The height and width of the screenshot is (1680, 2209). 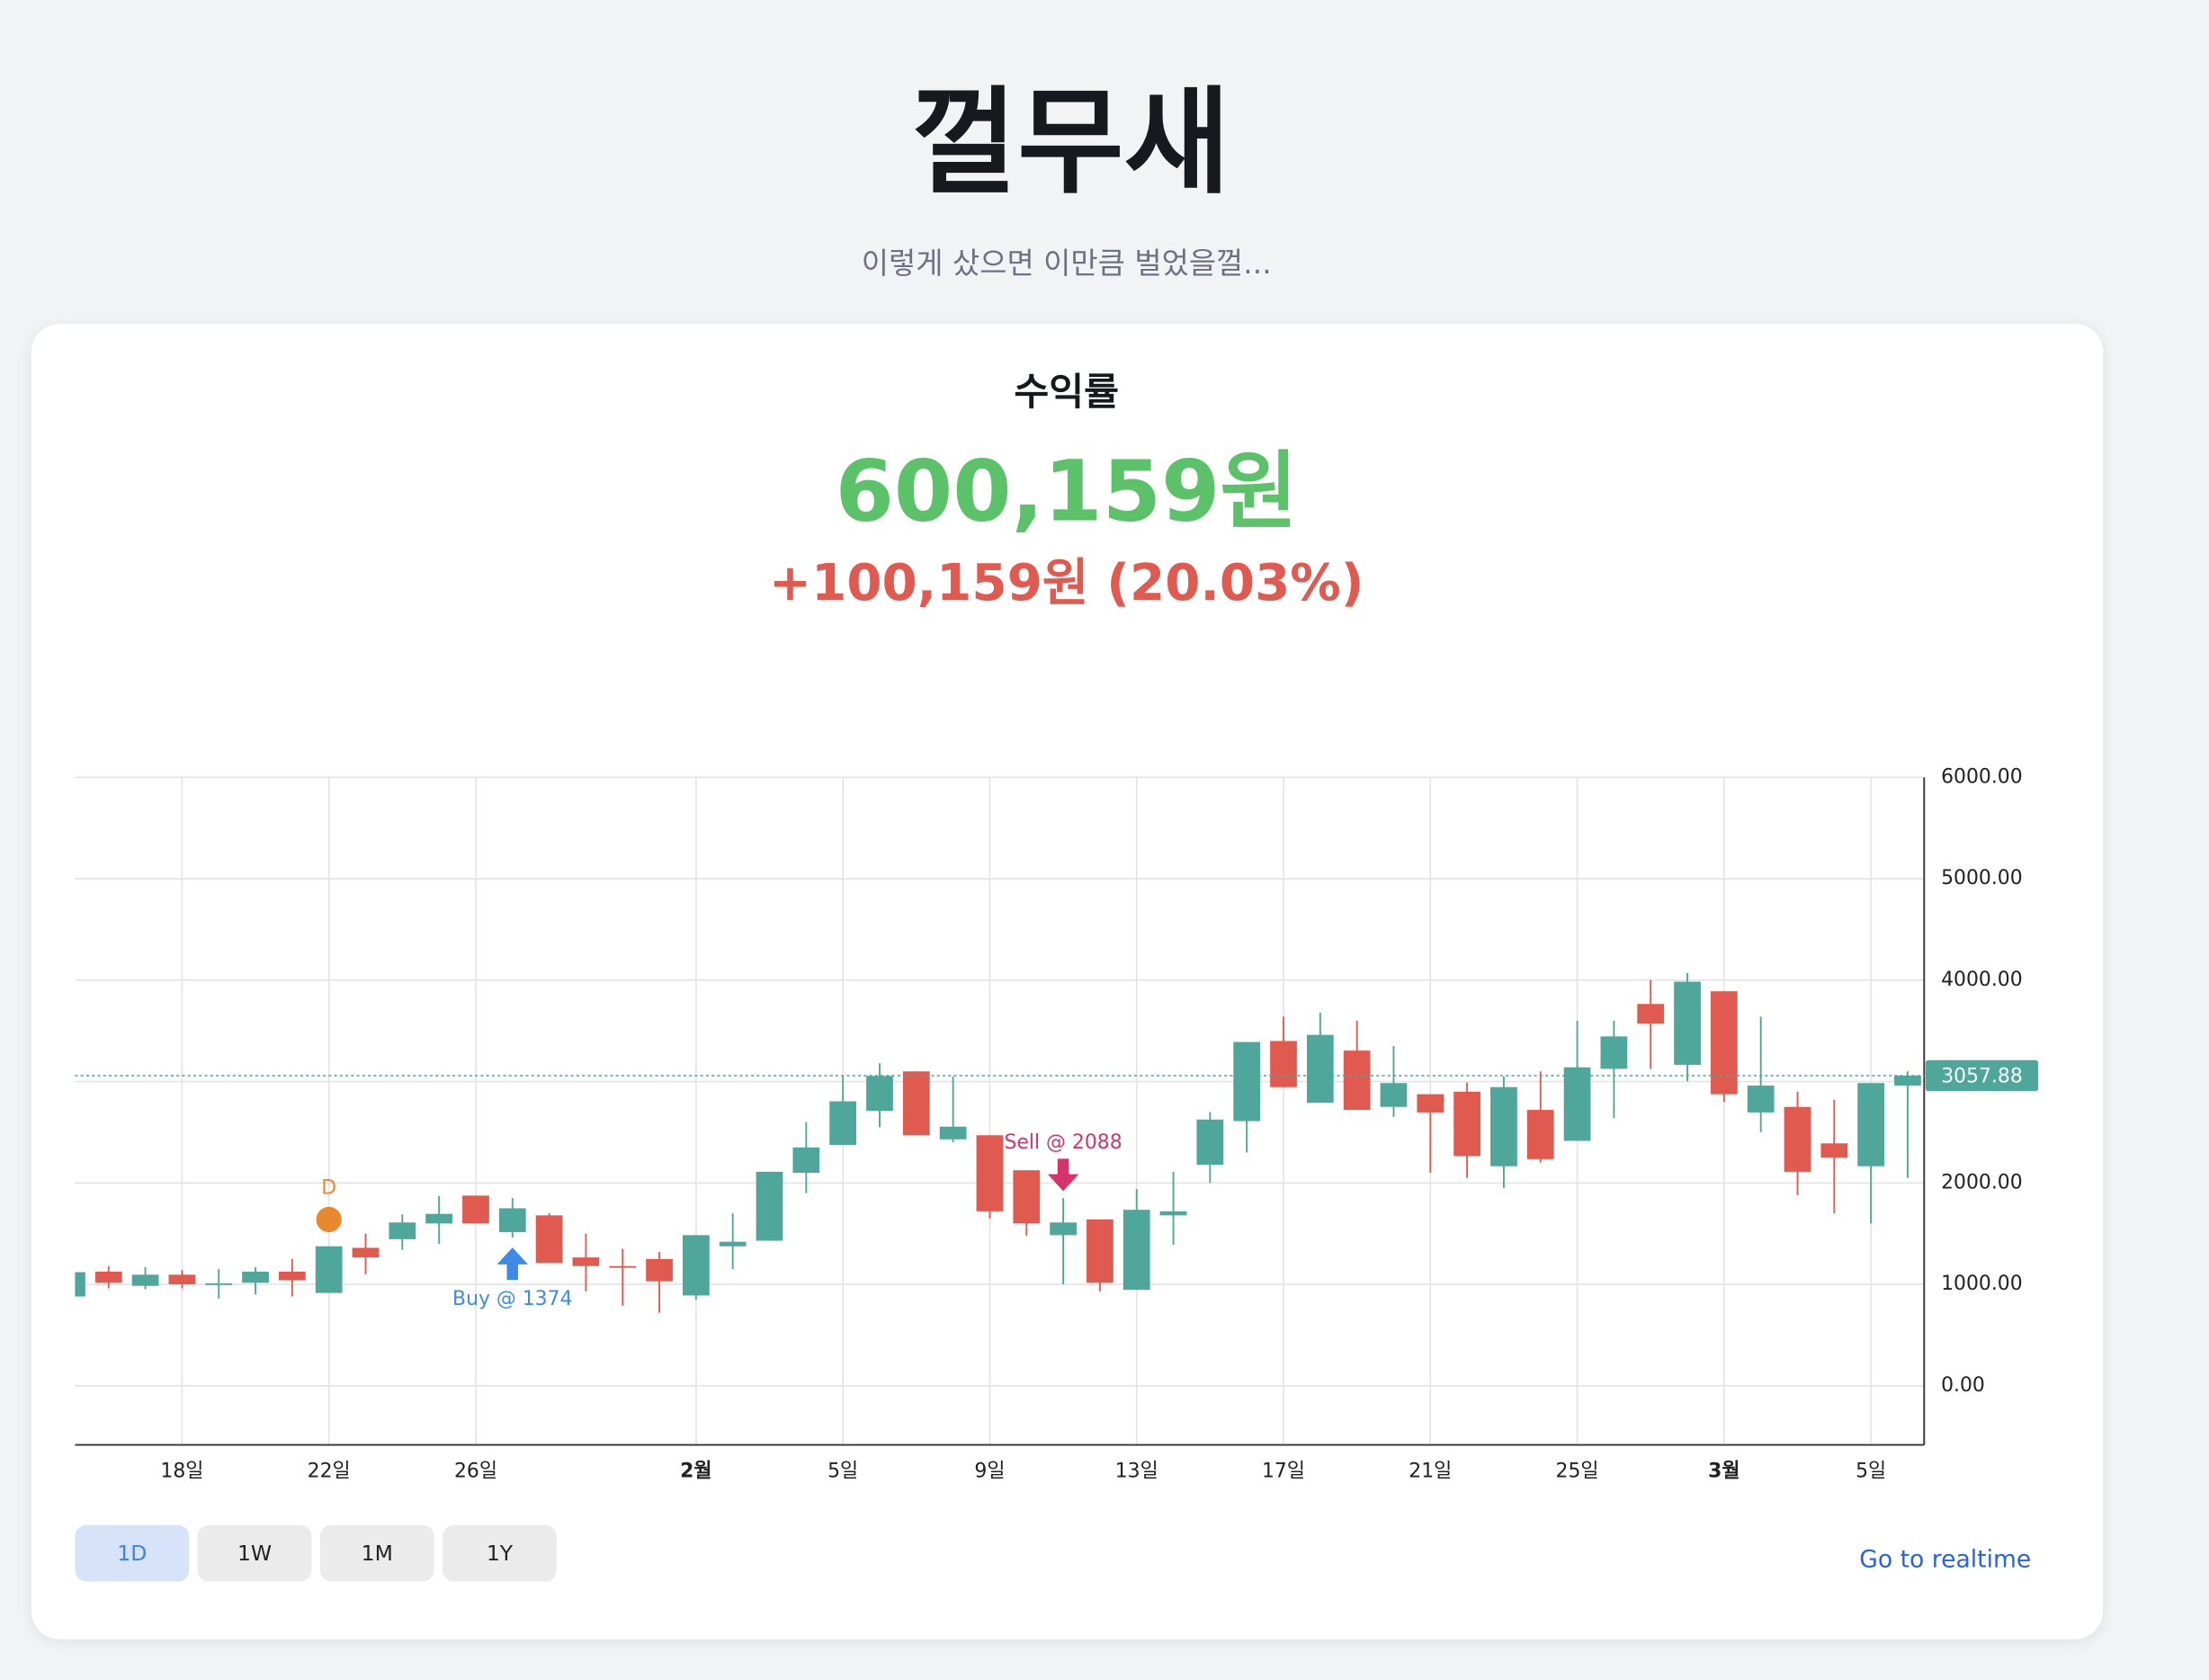 I want to click on marker-dot, so click(x=329, y=1219).